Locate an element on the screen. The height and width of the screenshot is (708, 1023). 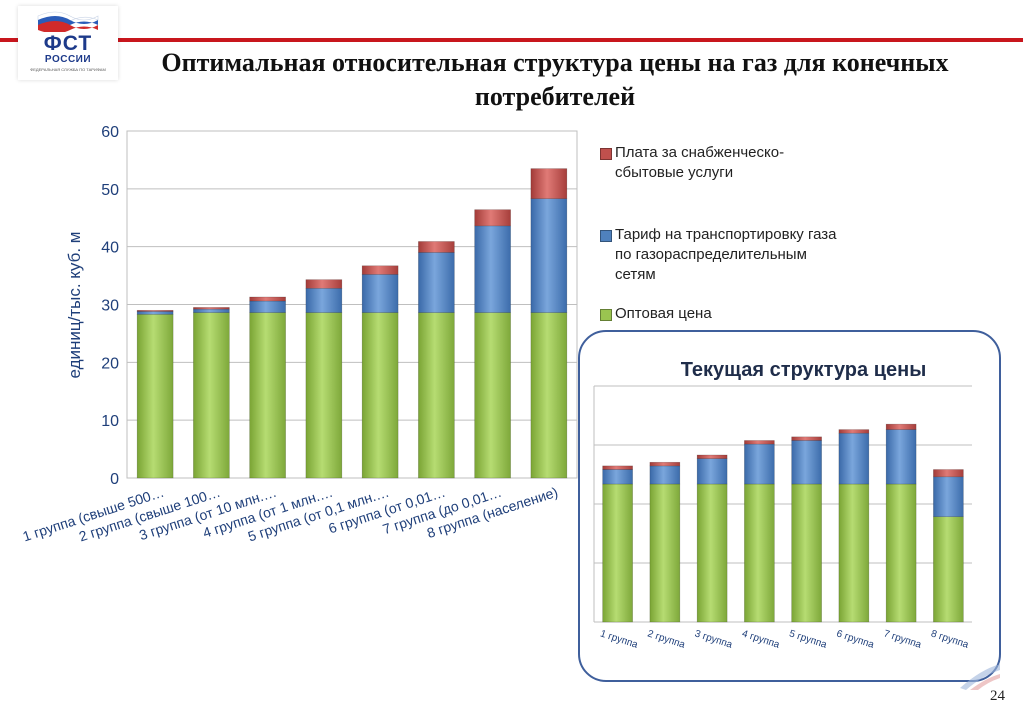
inset-category-label: 4 группа is located at coordinates (760, 639).